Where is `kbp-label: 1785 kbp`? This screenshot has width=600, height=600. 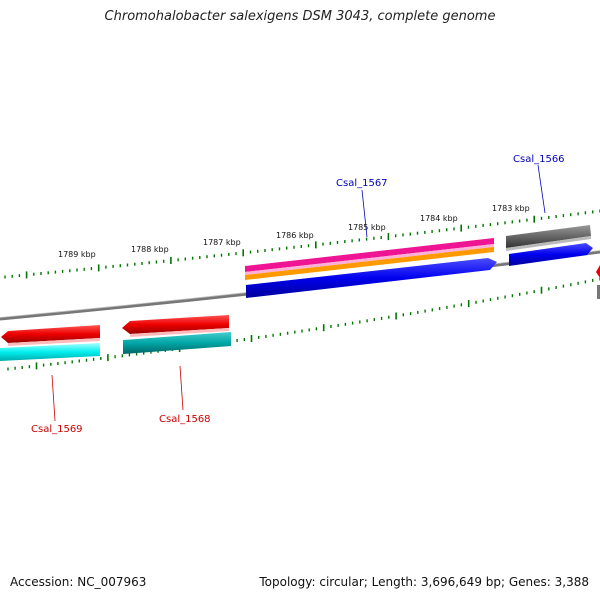 kbp-label: 1785 kbp is located at coordinates (367, 227).